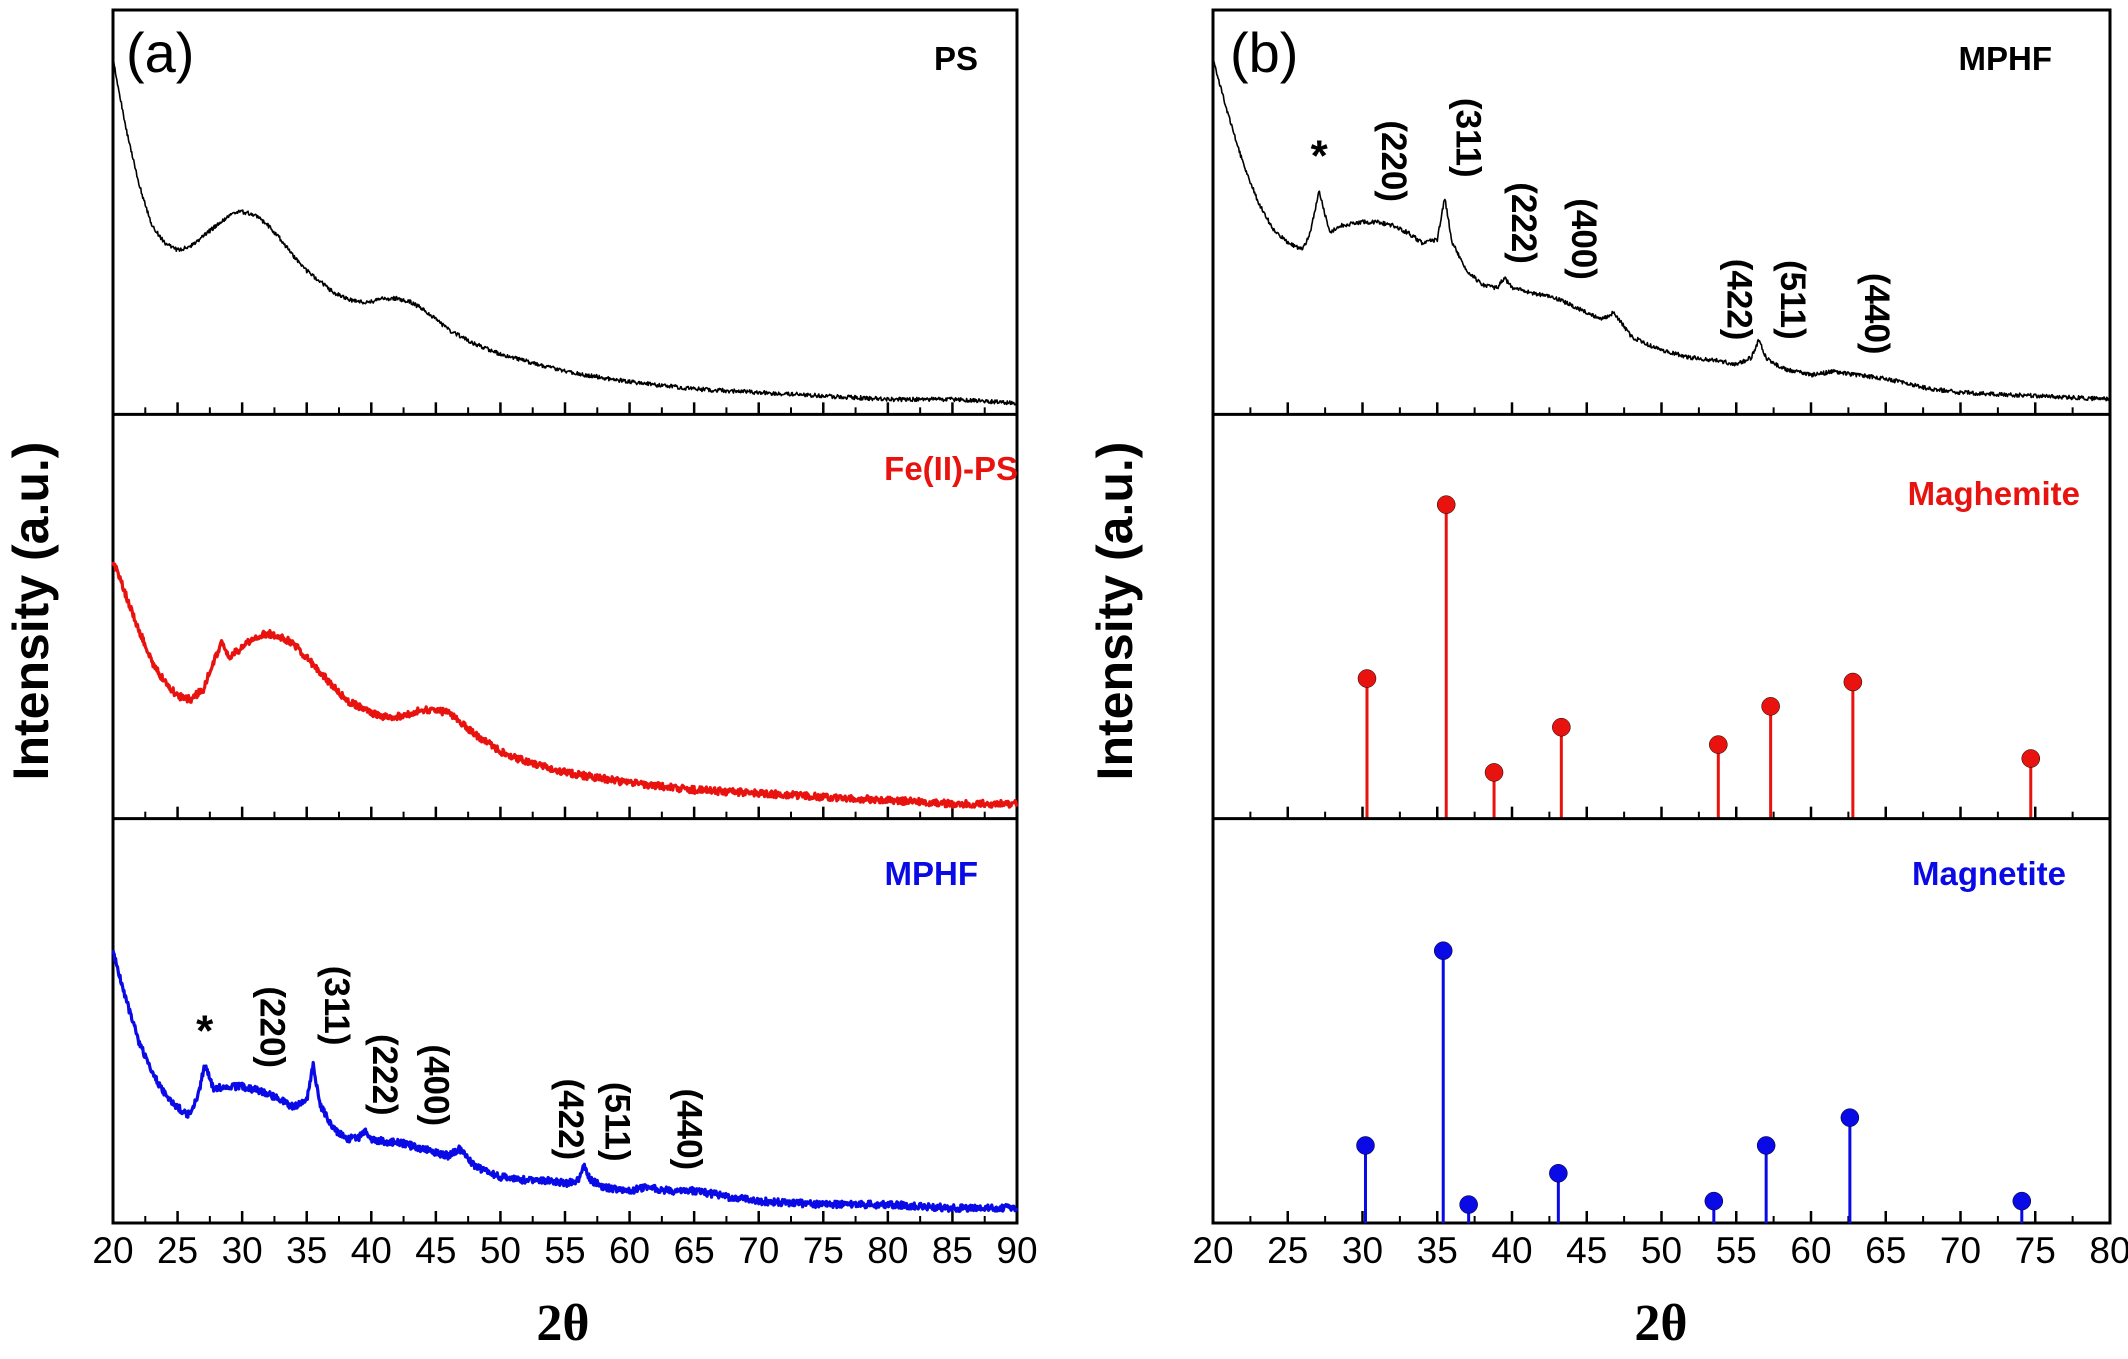 The width and height of the screenshot is (2128, 1359). I want to click on panel-b-label: (b), so click(1264, 52).